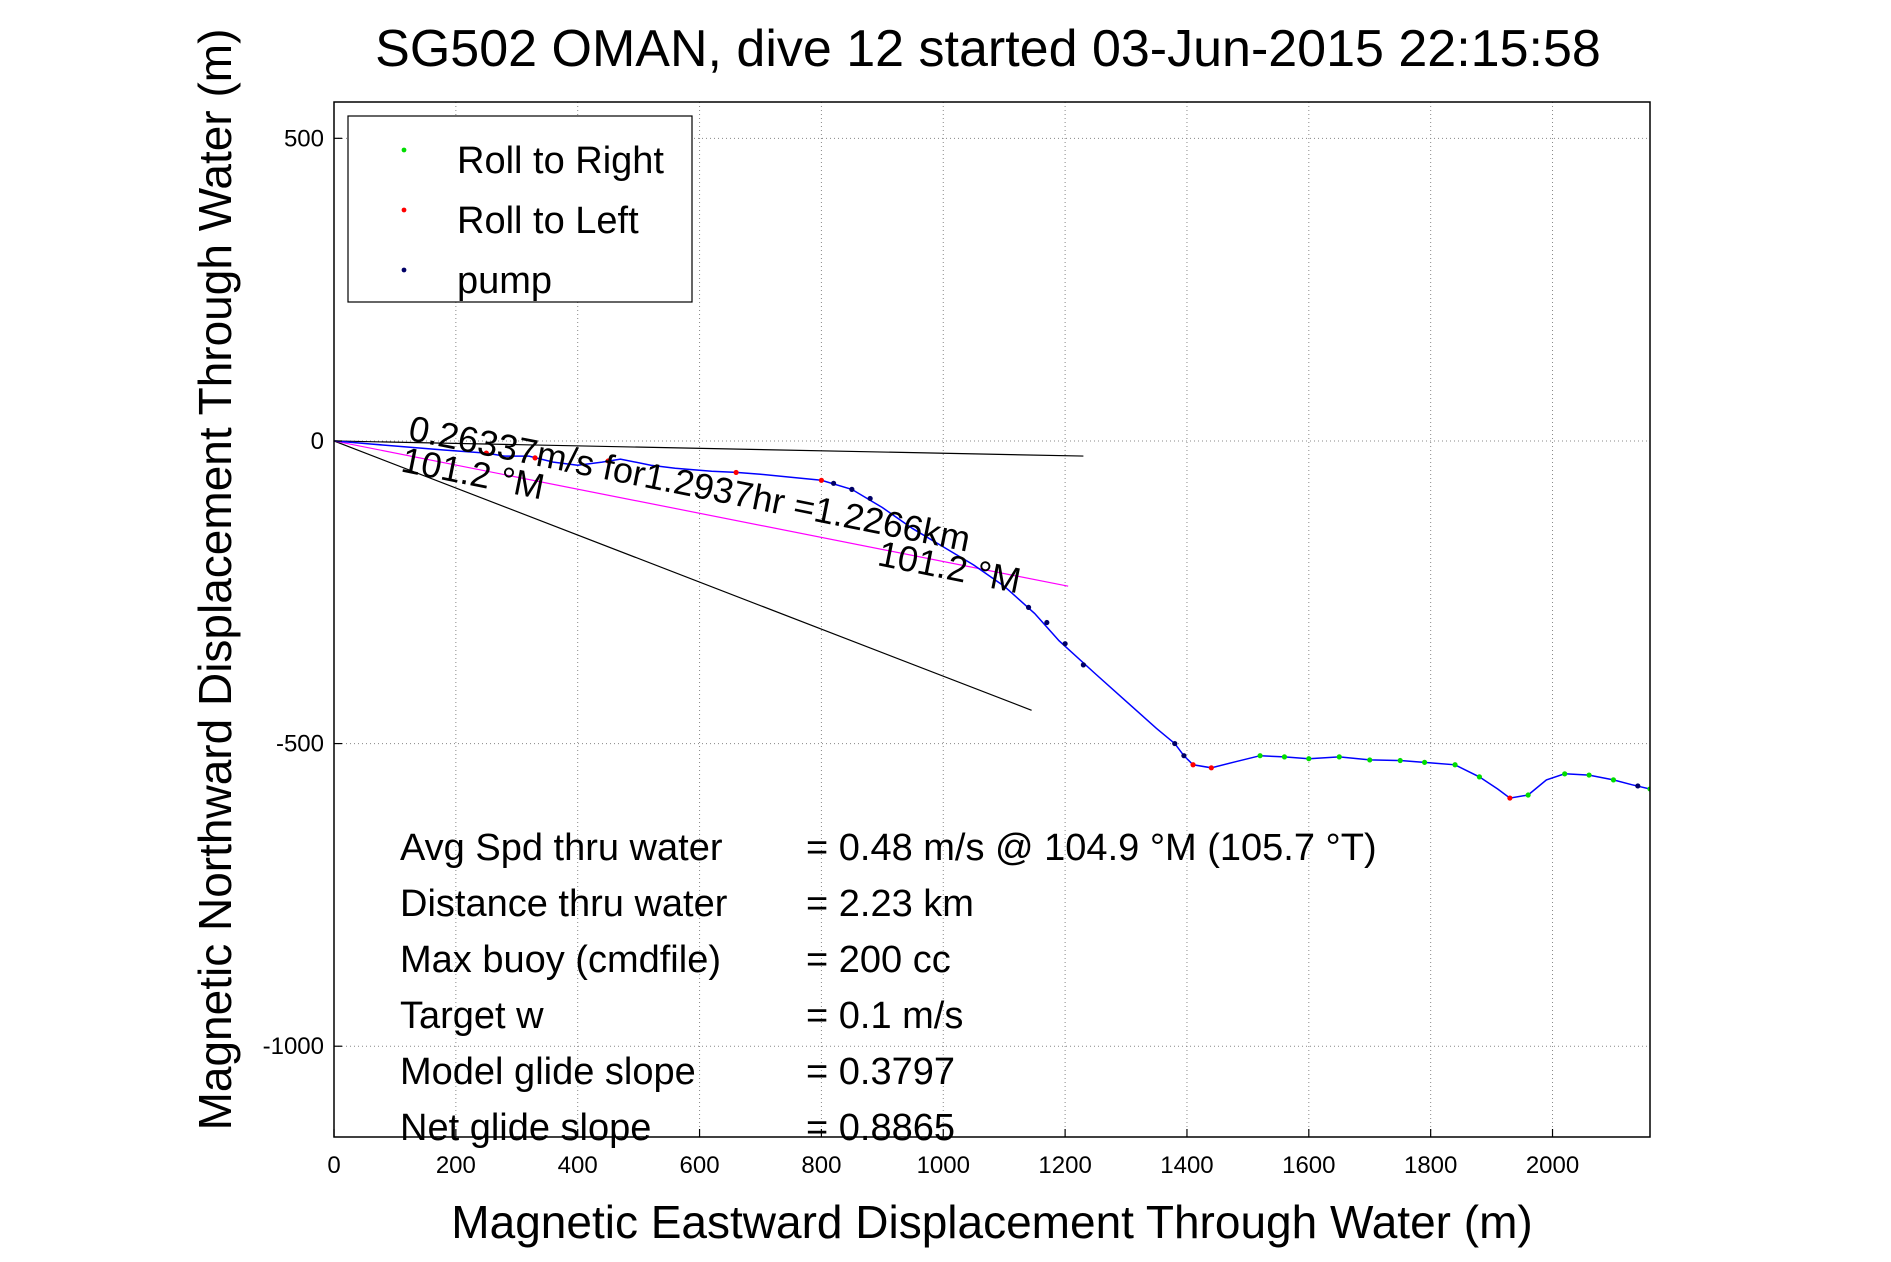 The height and width of the screenshot is (1262, 1891). What do you see at coordinates (1430, 1165) in the screenshot?
I see `x-tick-label: 1800` at bounding box center [1430, 1165].